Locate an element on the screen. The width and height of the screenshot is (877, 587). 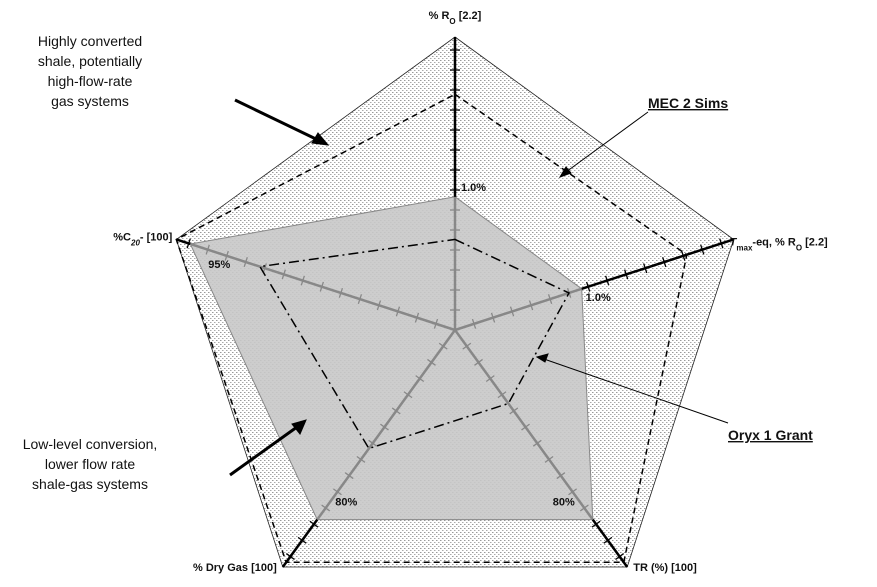
annotation: shale-gas systems is located at coordinates (90, 484).